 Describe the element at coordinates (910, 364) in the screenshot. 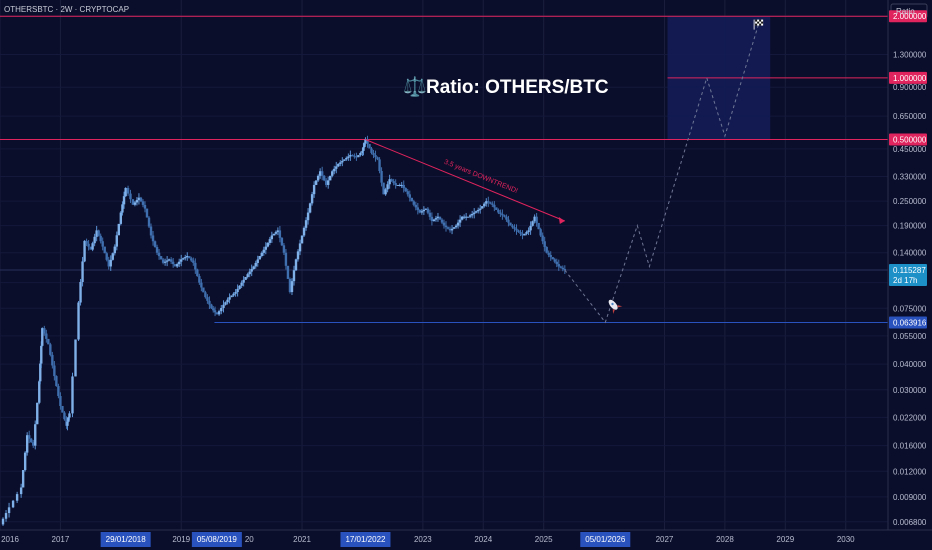

I see `price-tick-label: 0.040000` at that location.